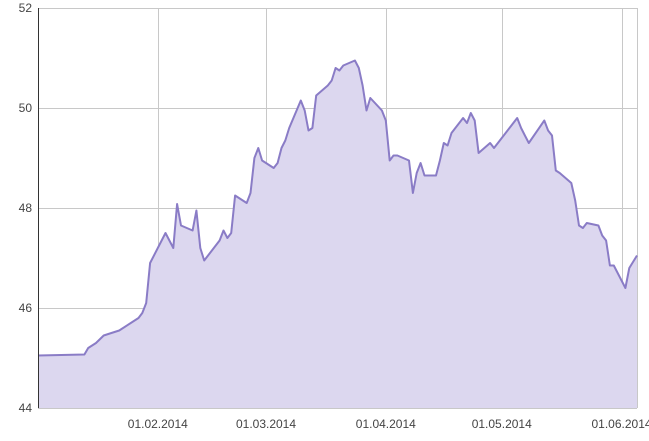 This screenshot has height=441, width=649. Describe the element at coordinates (158, 424) in the screenshot. I see `x-tick-label: 01.02.2014` at that location.